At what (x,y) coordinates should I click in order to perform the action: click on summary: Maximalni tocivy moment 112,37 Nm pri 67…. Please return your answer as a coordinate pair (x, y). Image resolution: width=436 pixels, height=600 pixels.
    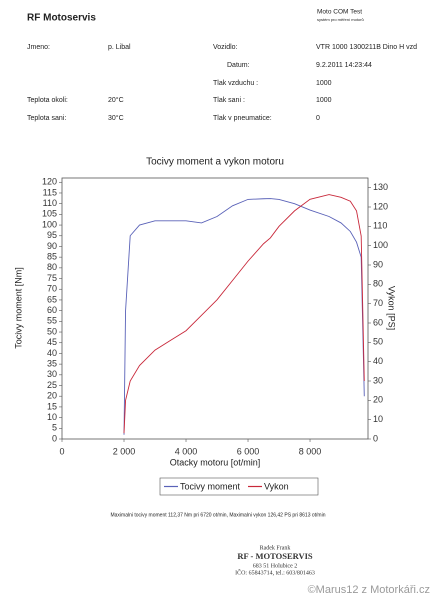
    Looking at the image, I should click on (217, 515).